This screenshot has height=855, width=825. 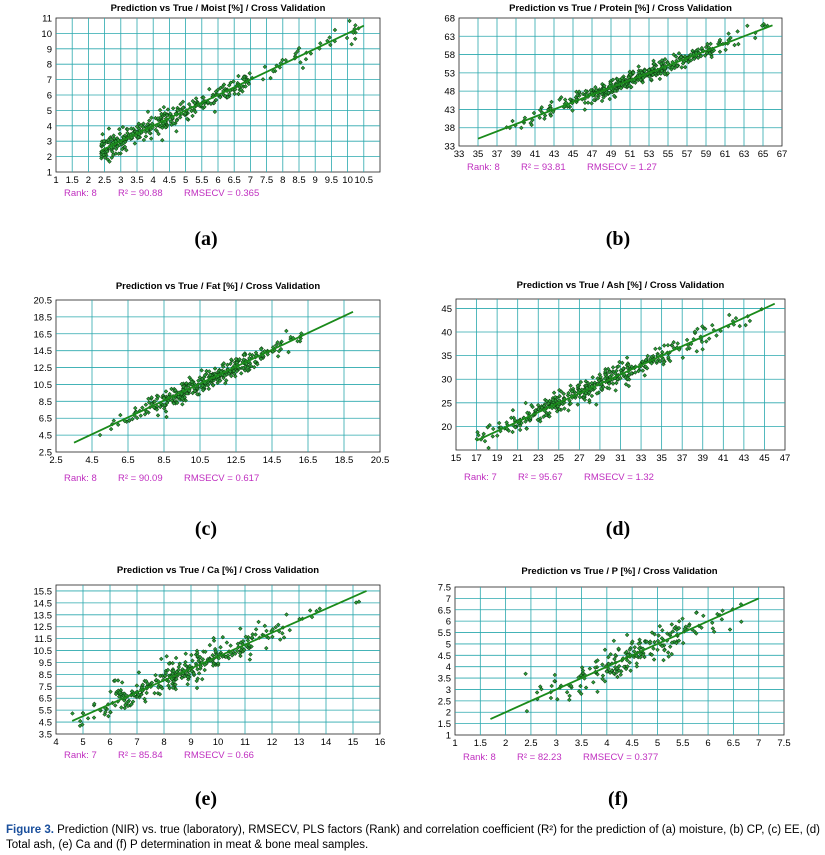 I want to click on y-tick-label: 12.5, so click(x=43, y=627).